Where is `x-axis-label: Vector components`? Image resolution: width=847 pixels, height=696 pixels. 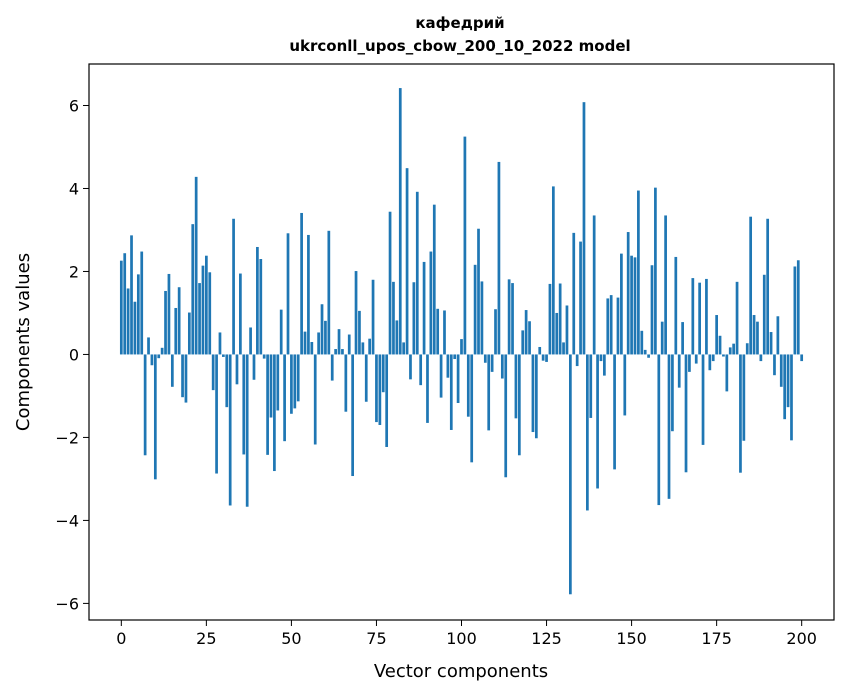 x-axis-label: Vector components is located at coordinates (461, 671).